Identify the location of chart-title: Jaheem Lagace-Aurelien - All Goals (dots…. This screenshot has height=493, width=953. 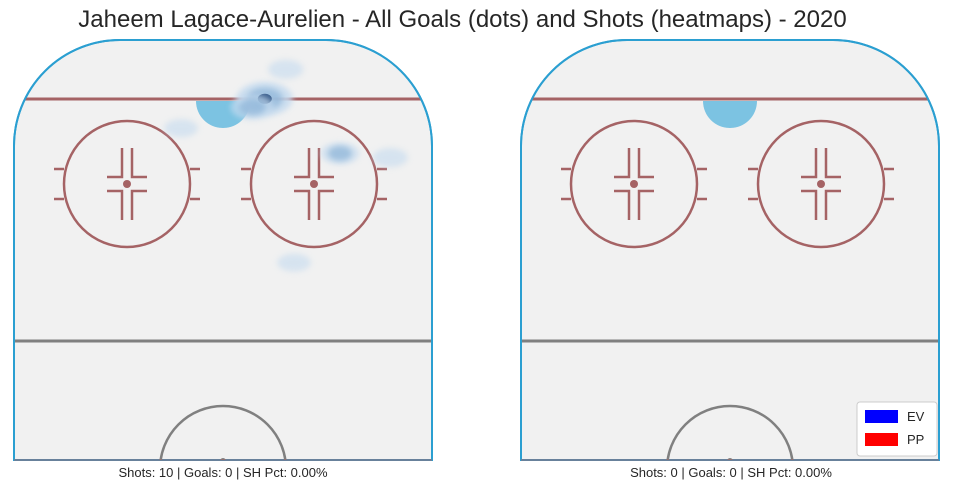
(462, 19).